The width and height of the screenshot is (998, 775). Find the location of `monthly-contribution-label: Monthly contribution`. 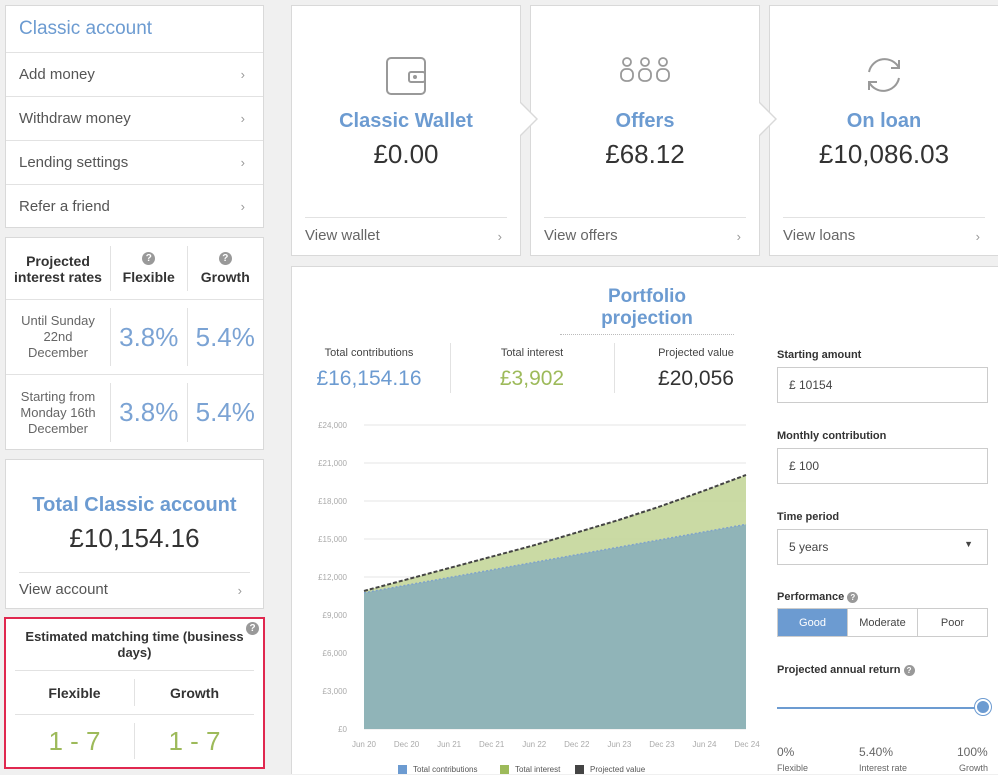

monthly-contribution-label: Monthly contribution is located at coordinates (832, 436).